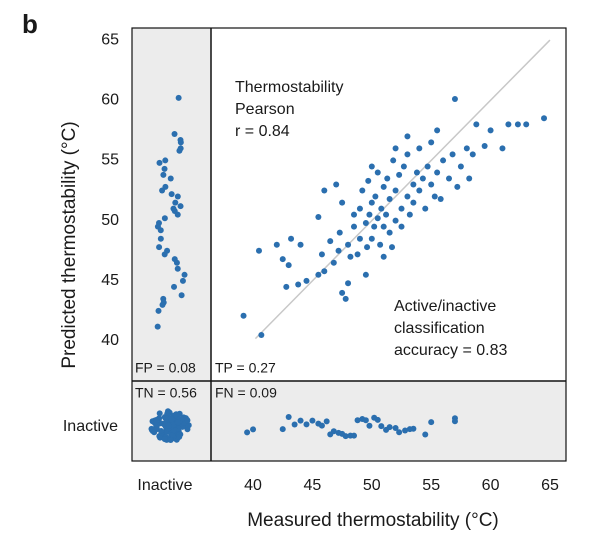  Describe the element at coordinates (451, 350) in the screenshot. I see `accuracy-annotation: accuracy = 0.83` at that location.